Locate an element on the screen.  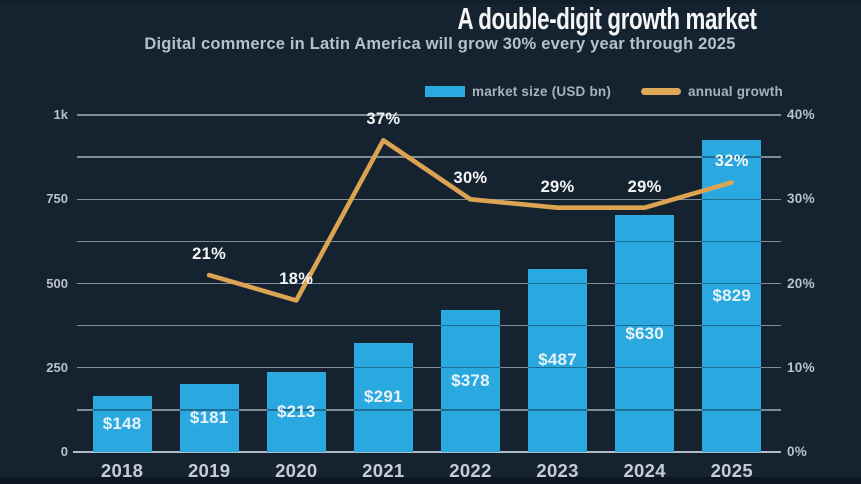
bar-value-label: $487 is located at coordinates (557, 360).